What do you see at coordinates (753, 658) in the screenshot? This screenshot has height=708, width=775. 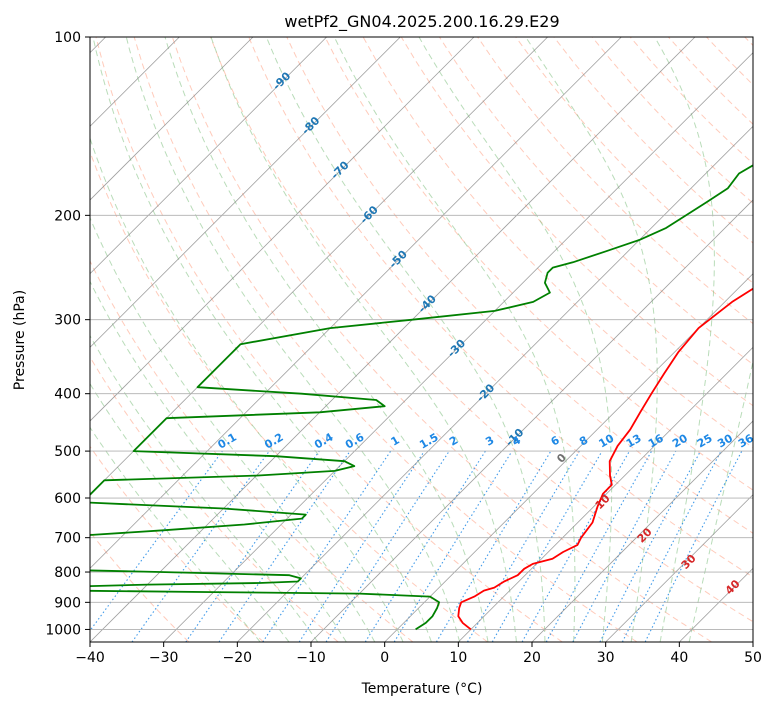 I see `x-tick-label: 50` at bounding box center [753, 658].